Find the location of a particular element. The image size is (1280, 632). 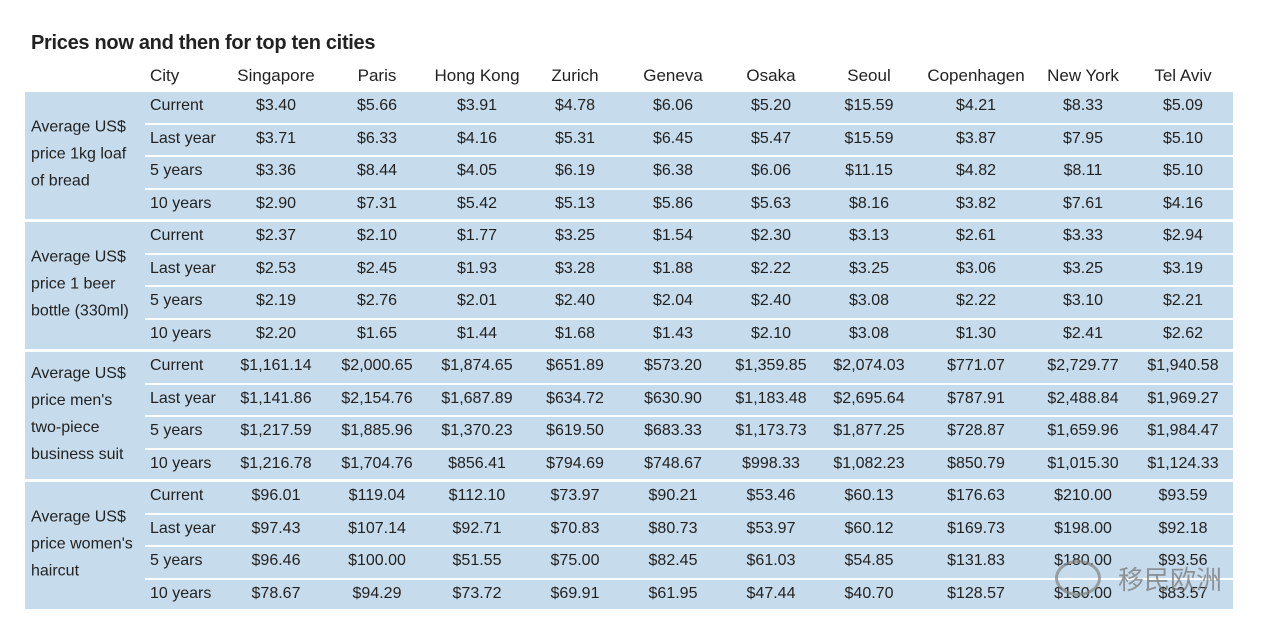

price-cell: $2.21 is located at coordinates (1183, 300).